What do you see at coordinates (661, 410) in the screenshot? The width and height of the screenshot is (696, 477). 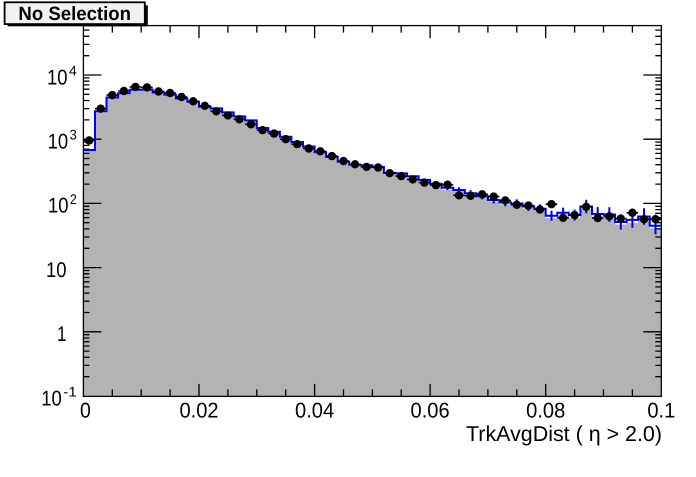 I see `svg-text: 0.1` at bounding box center [661, 410].